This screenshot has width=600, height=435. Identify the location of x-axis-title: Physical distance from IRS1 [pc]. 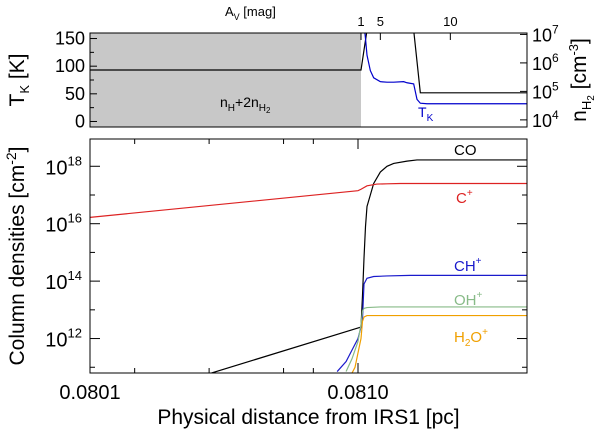
(308, 417).